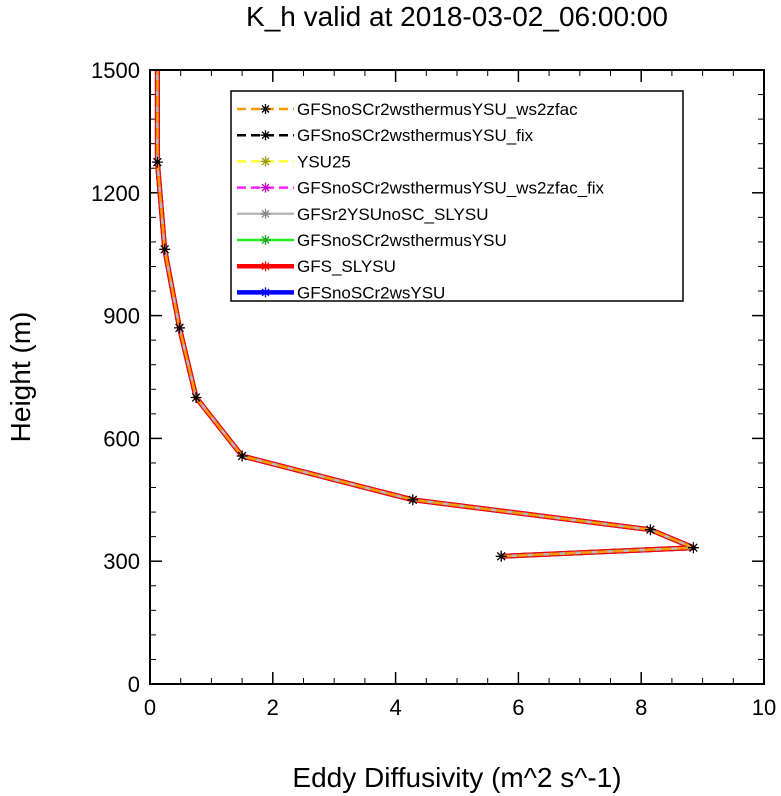 This screenshot has height=796, width=781. I want to click on y-tick-label: 1500, so click(115, 70).